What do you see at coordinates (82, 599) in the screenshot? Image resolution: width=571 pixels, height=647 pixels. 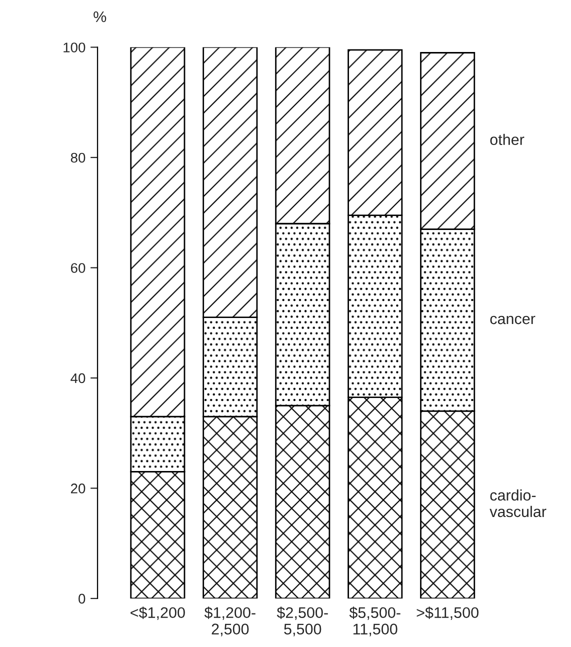 I see `y-tick-label: 0` at bounding box center [82, 599].